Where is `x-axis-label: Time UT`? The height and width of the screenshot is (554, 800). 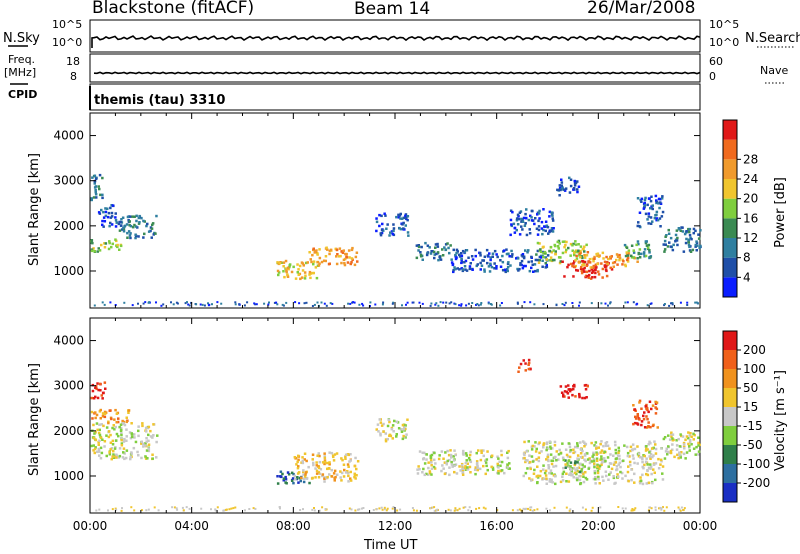 x-axis-label: Time UT is located at coordinates (391, 545).